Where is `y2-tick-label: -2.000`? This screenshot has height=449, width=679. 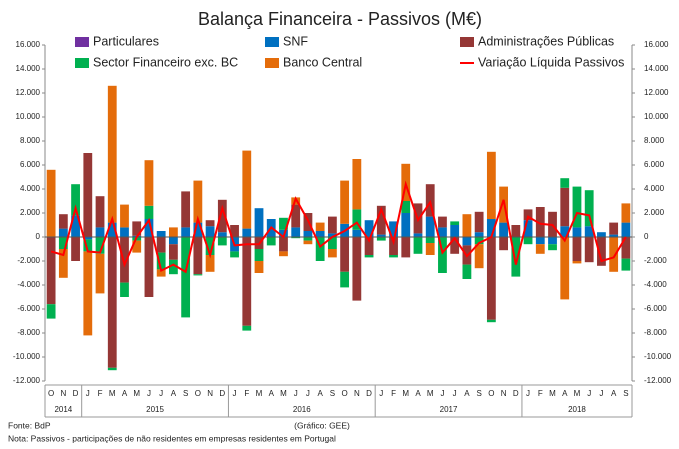 y2-tick-label: -2.000 is located at coordinates (655, 260).